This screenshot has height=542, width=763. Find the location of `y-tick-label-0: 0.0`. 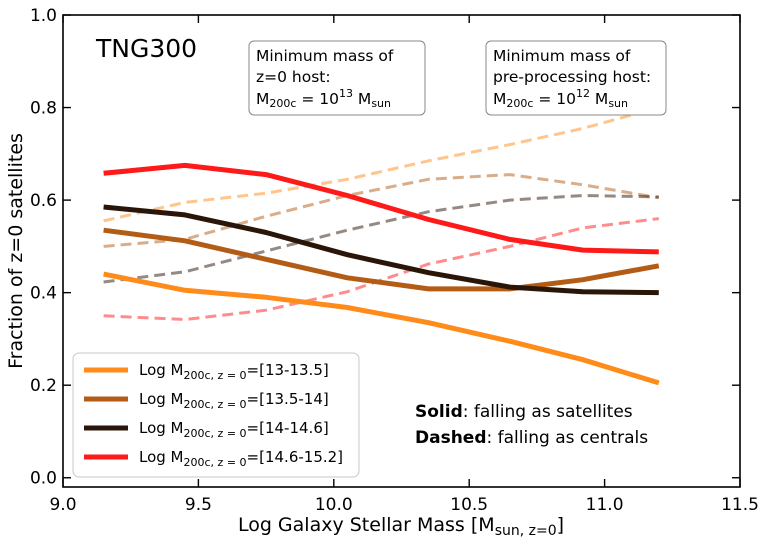

y-tick-label-0: 0.0 is located at coordinates (43, 479).